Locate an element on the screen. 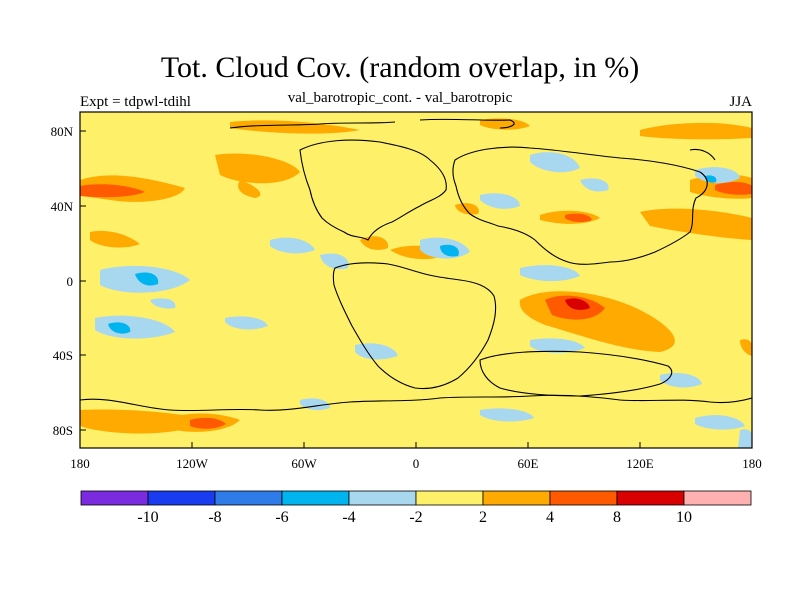  map-title: Tot. Cloud Cov. (random overlap, in %) is located at coordinates (400, 67).